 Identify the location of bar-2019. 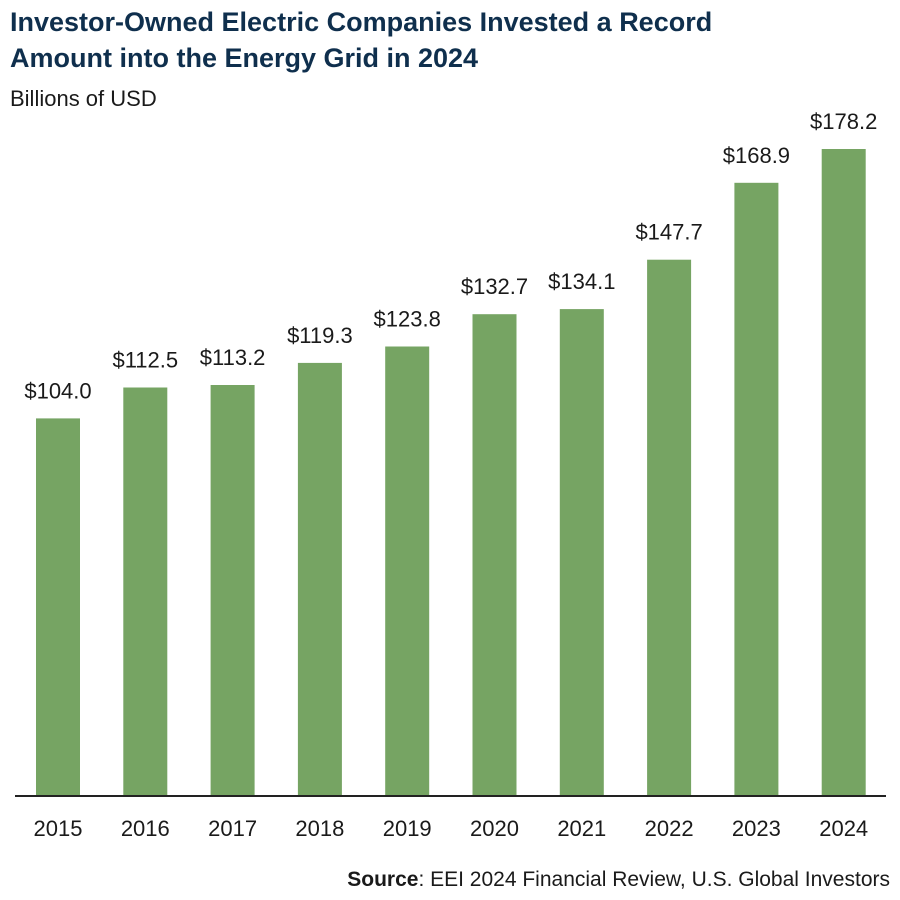
(407, 571).